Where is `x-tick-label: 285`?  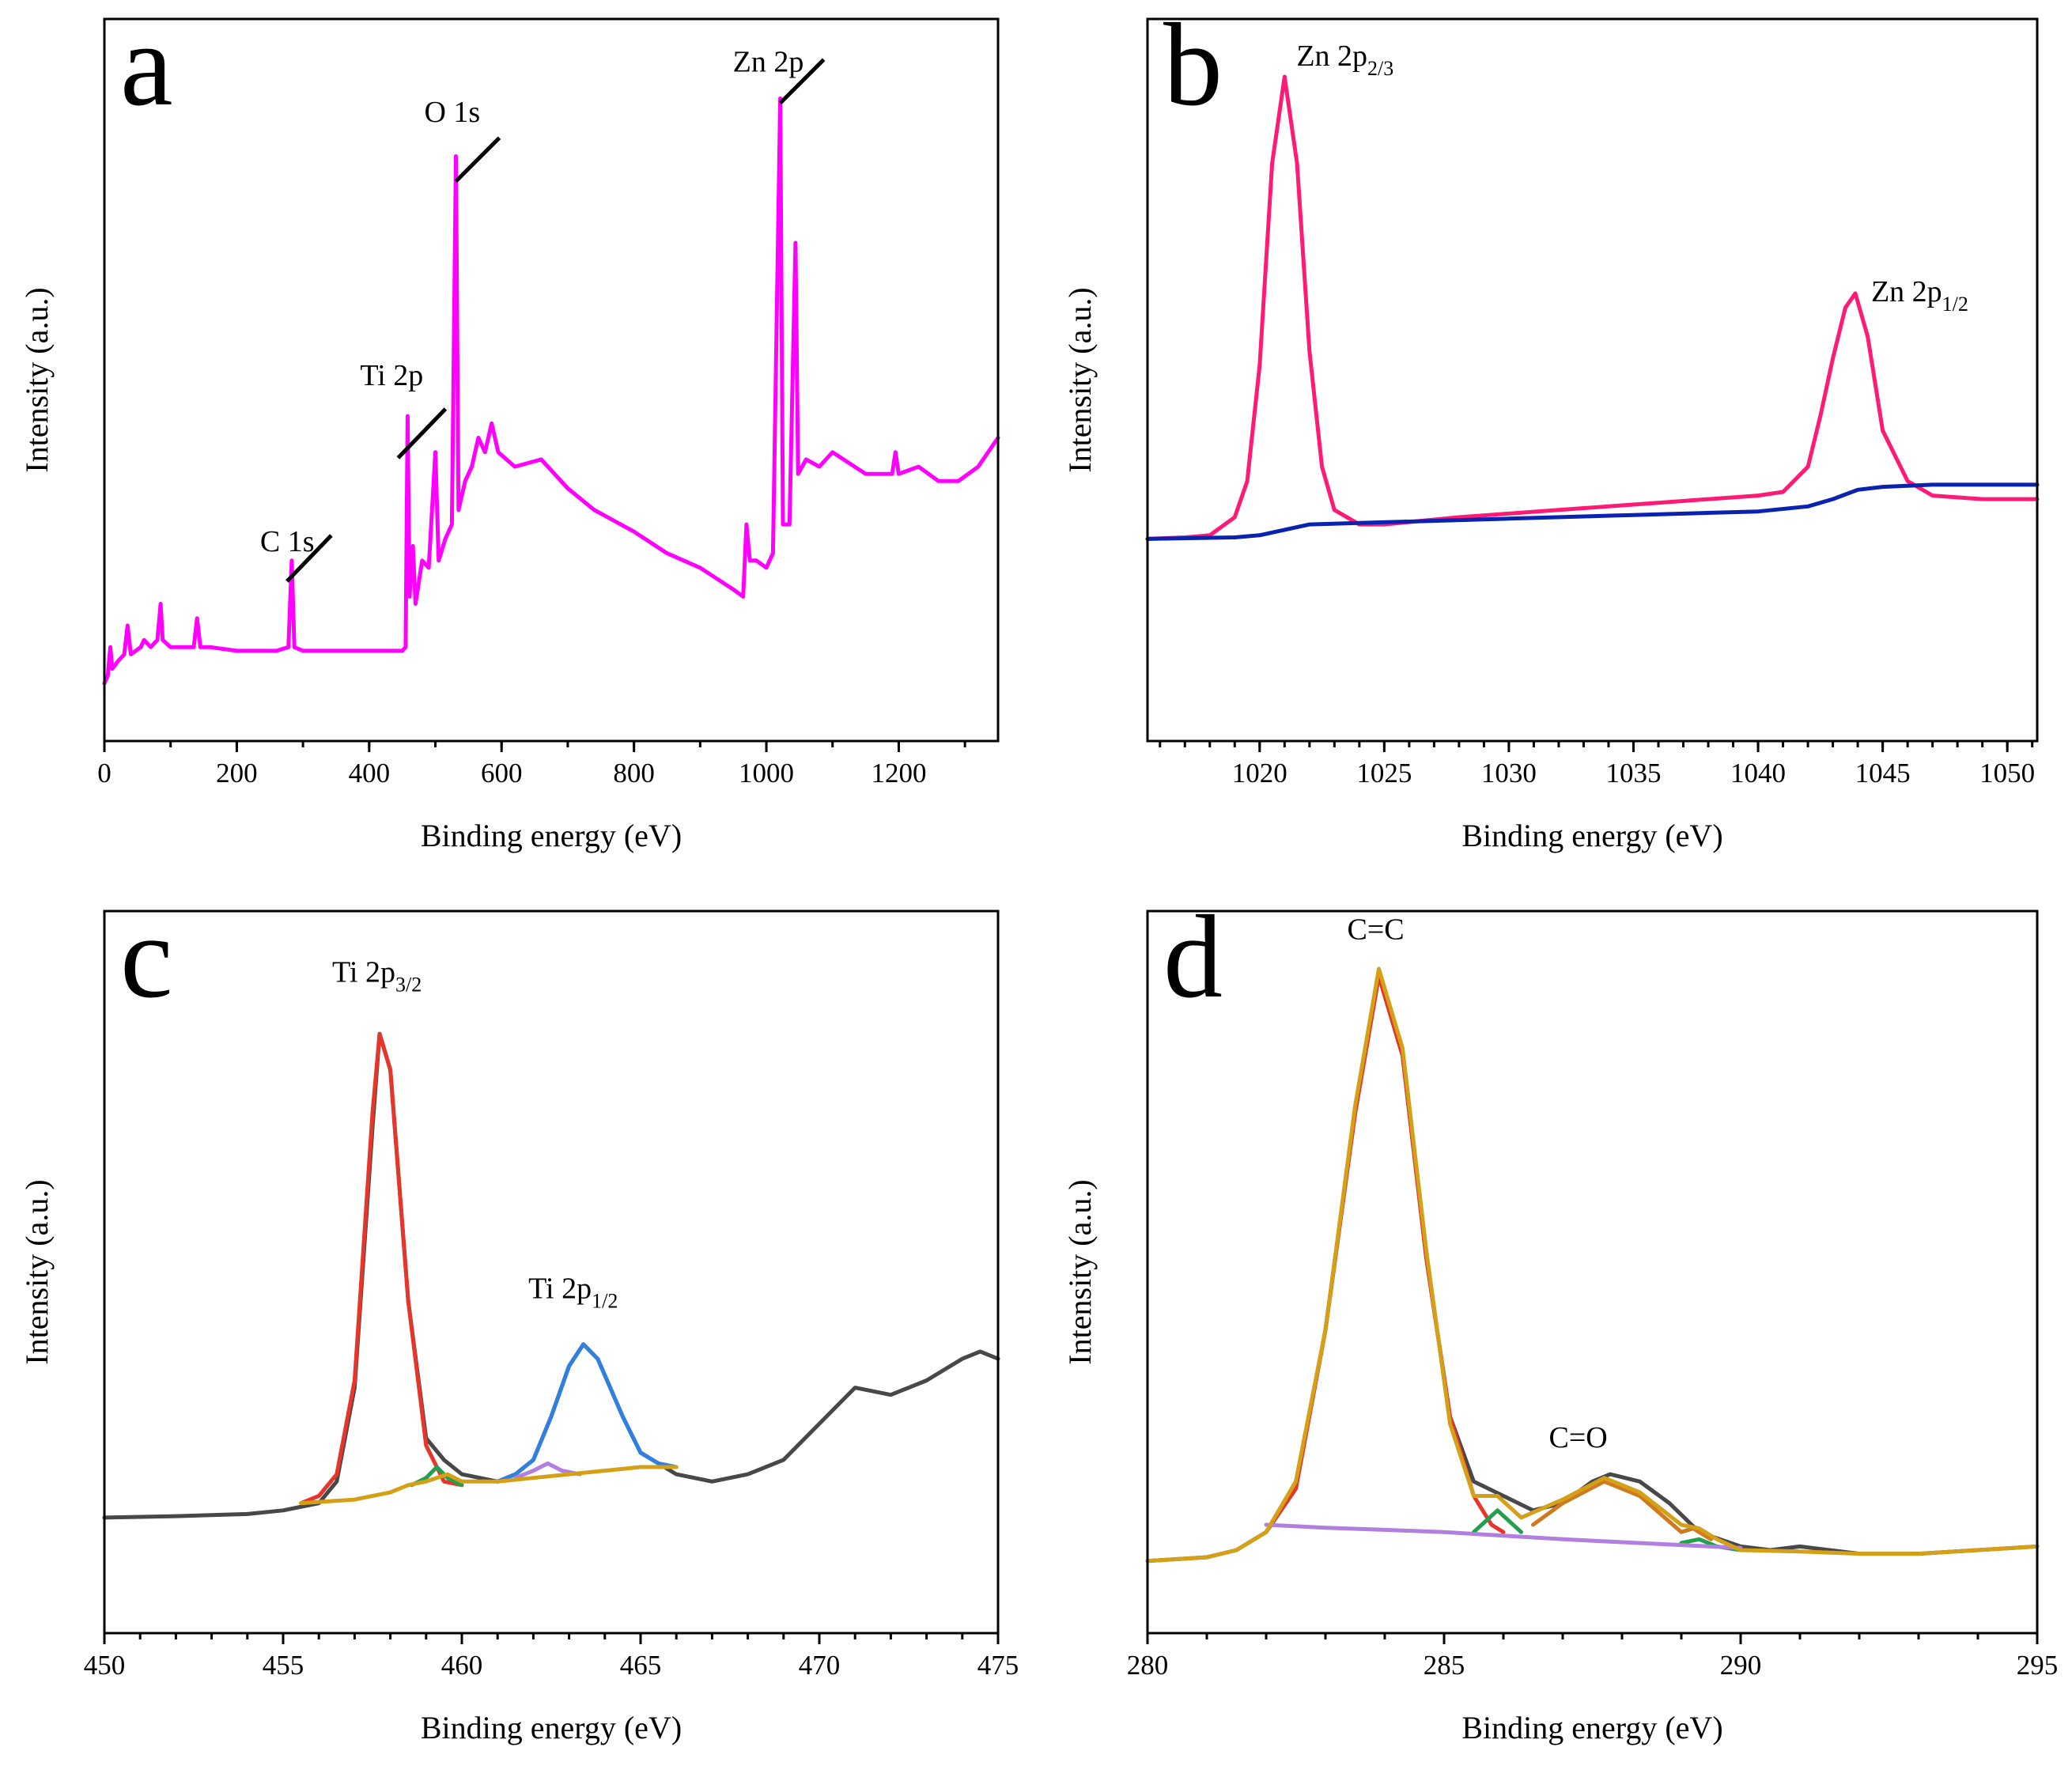 x-tick-label: 285 is located at coordinates (1444, 1665).